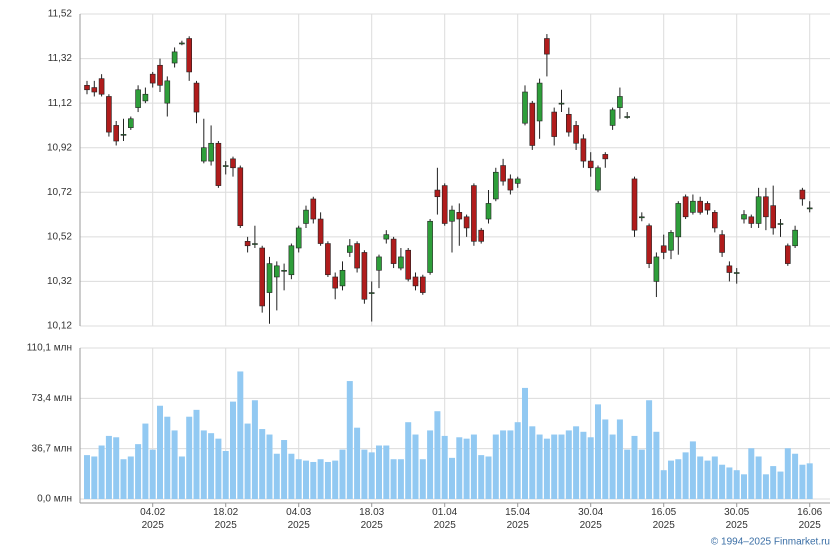 This screenshot has height=550, width=840. What do you see at coordinates (59, 147) in the screenshot?
I see `y-tick-label: 10,92` at bounding box center [59, 147].